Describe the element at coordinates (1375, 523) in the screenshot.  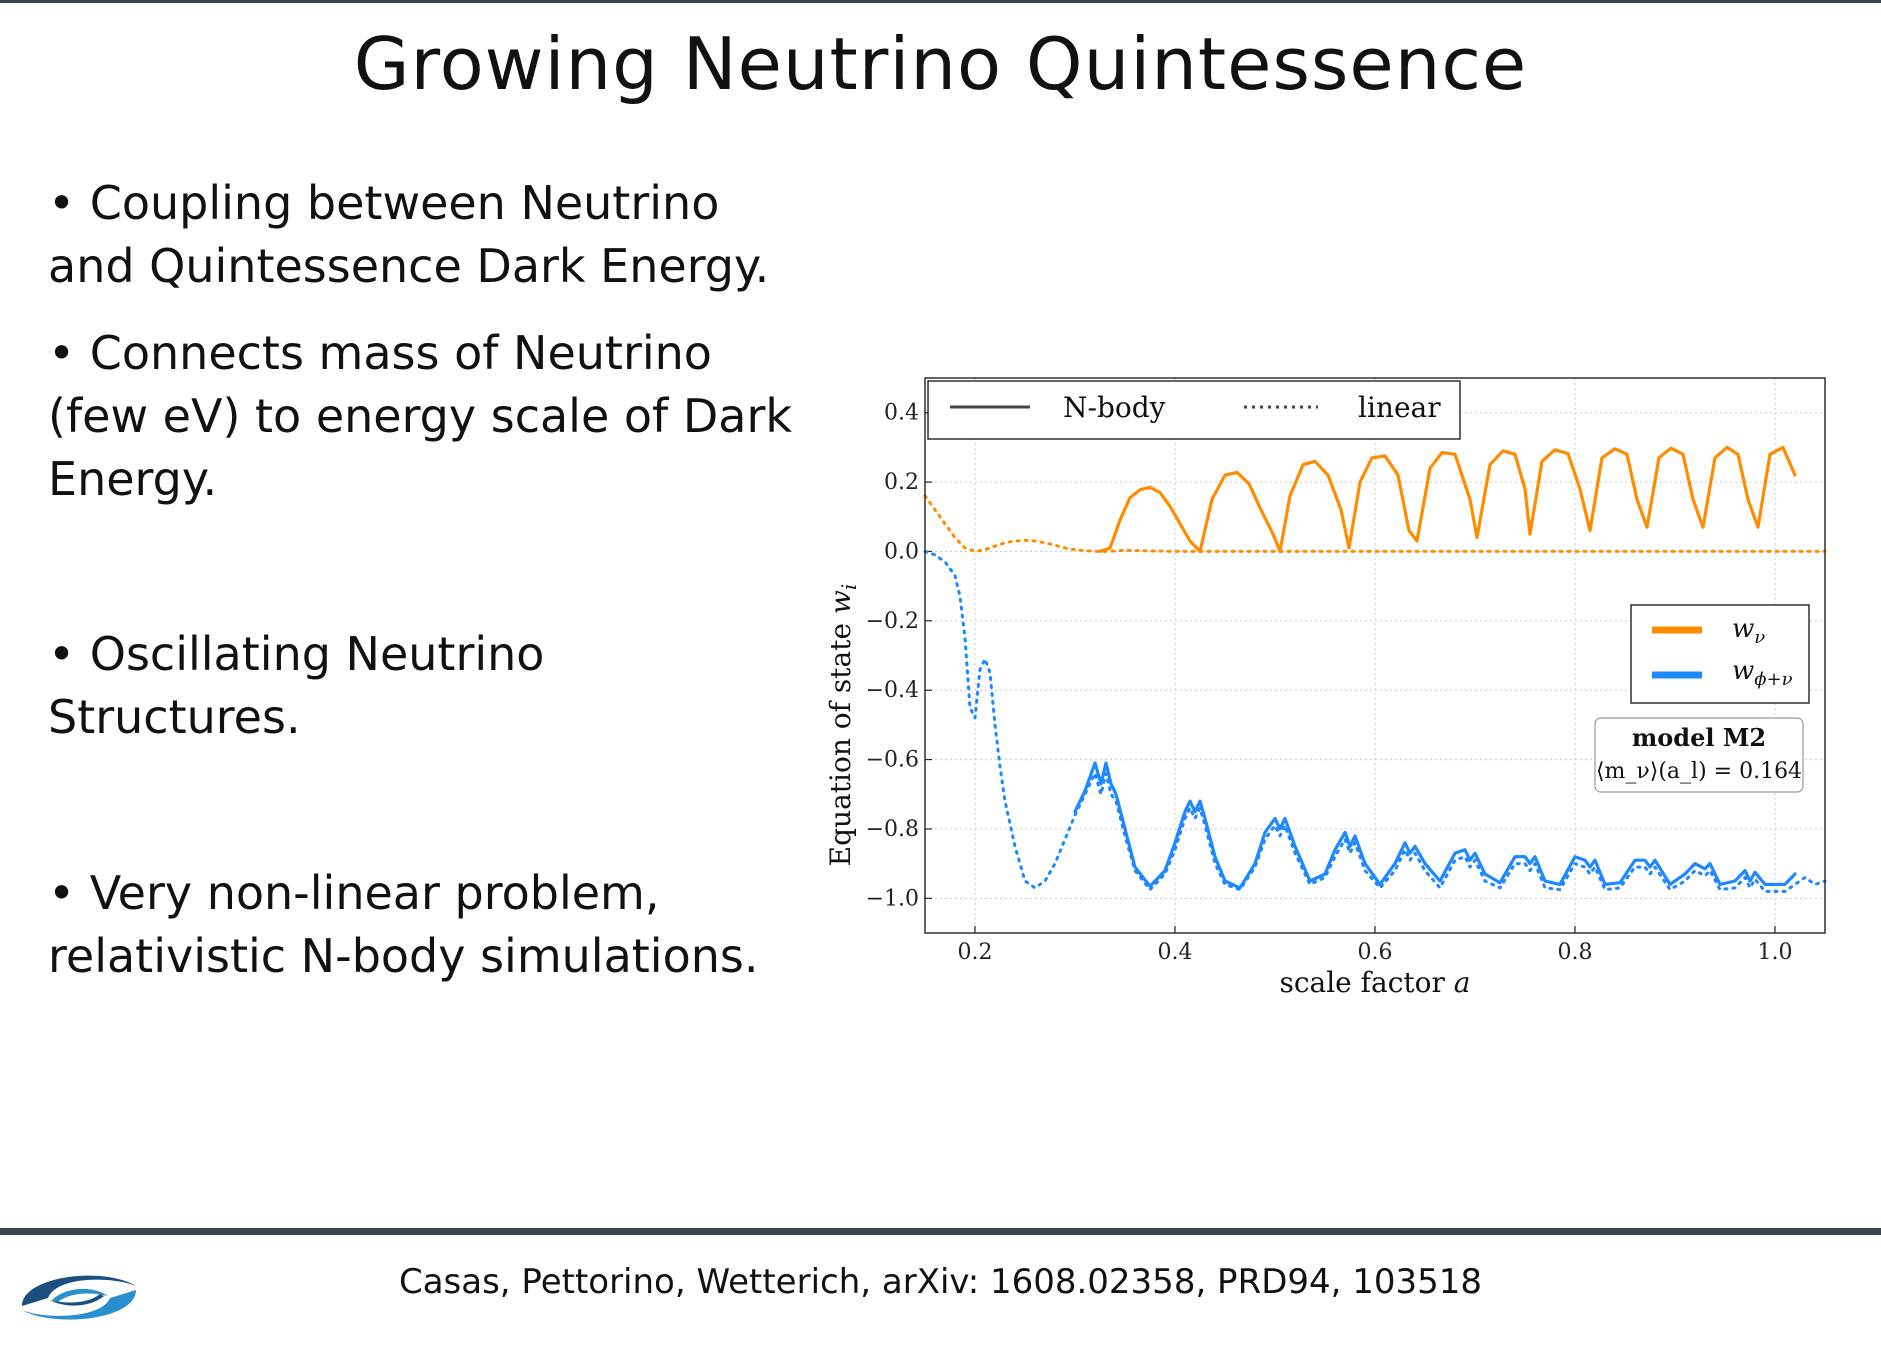
I see `series-line-w-nu-linear` at that location.